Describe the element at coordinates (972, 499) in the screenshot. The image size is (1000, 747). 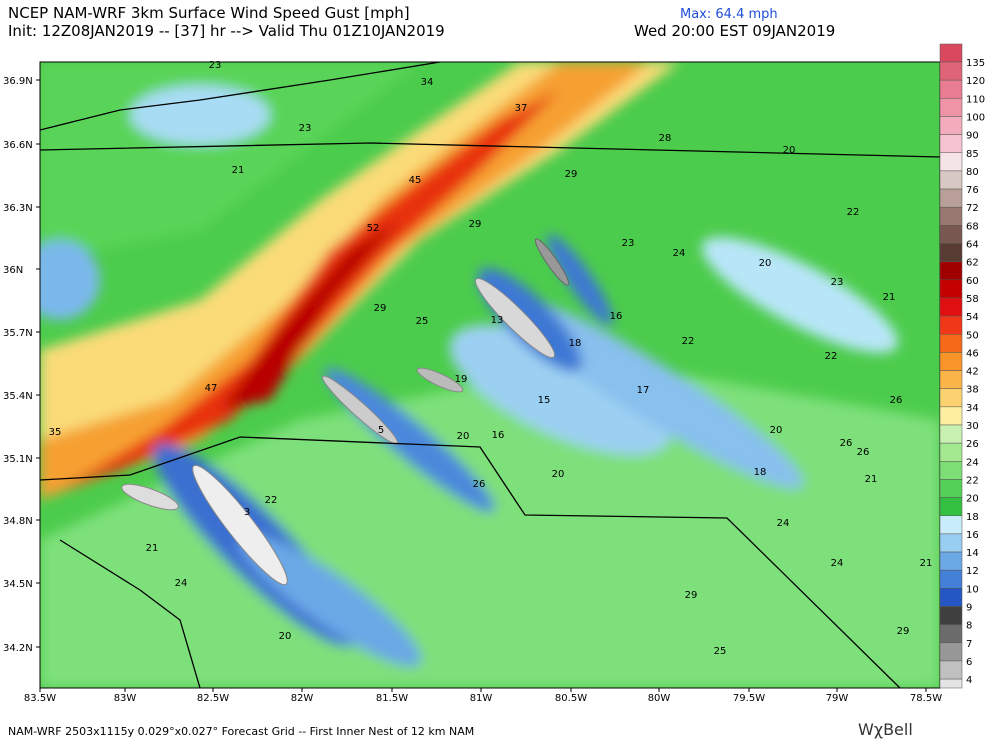
I see `colorbar-label: 20` at that location.